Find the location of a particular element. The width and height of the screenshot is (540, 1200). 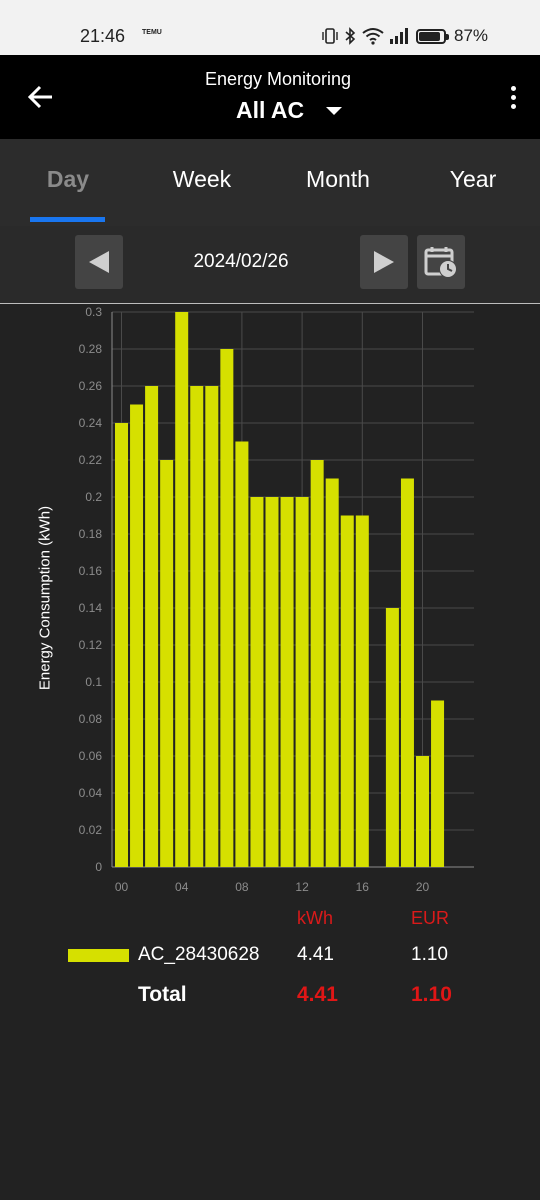

y-tick-label: 0.2 is located at coordinates (93, 497).